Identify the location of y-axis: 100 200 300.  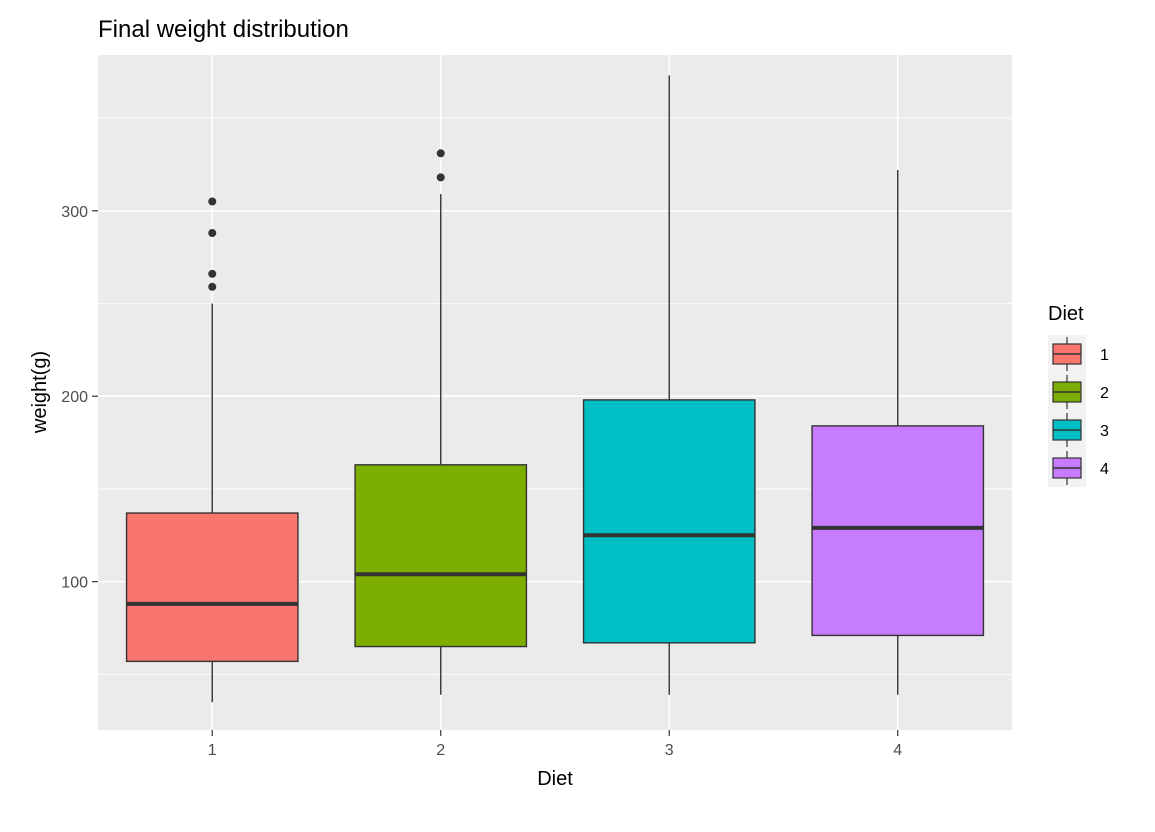
(79, 398).